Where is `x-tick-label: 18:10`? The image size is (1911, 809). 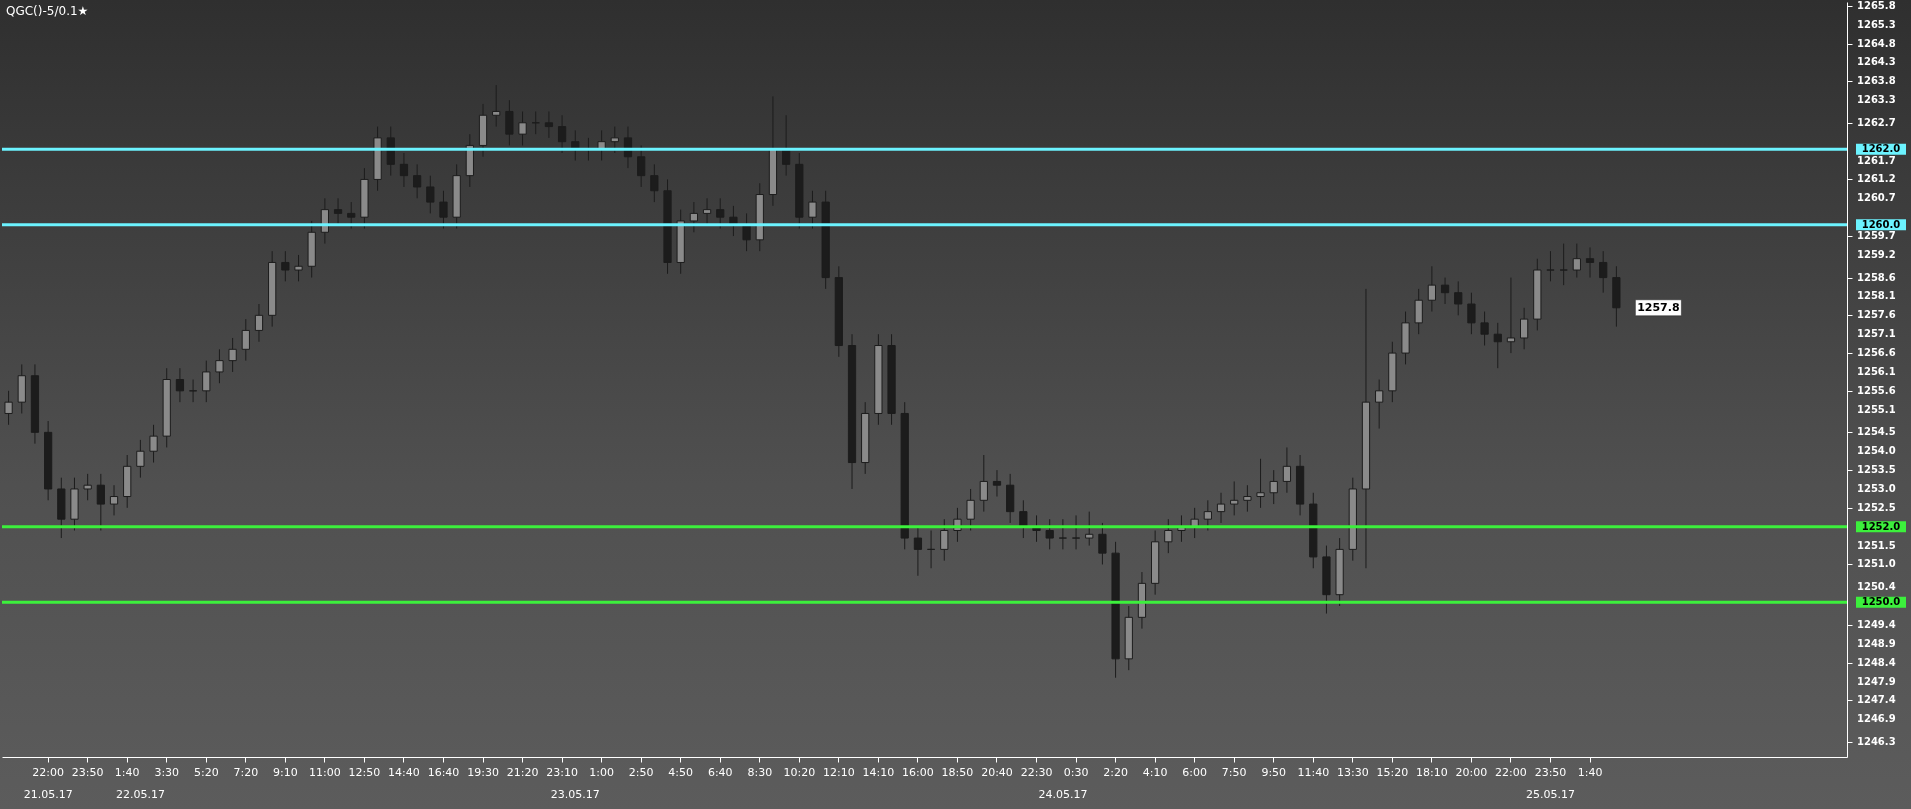
x-tick-label: 18:10 is located at coordinates (1432, 772).